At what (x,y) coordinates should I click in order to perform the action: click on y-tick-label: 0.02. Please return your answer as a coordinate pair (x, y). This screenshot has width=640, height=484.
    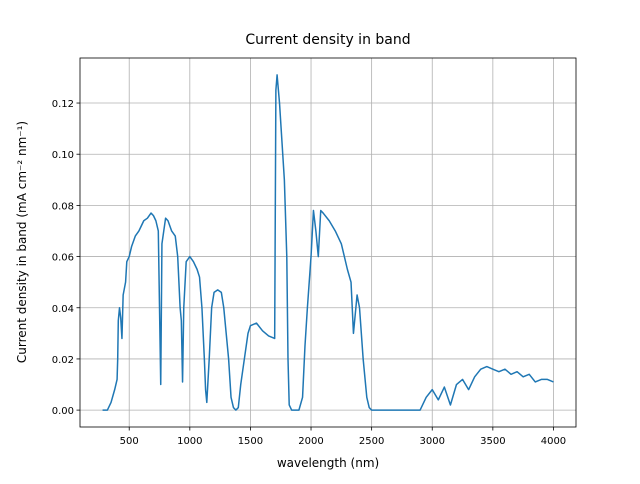
    Looking at the image, I should click on (63, 360).